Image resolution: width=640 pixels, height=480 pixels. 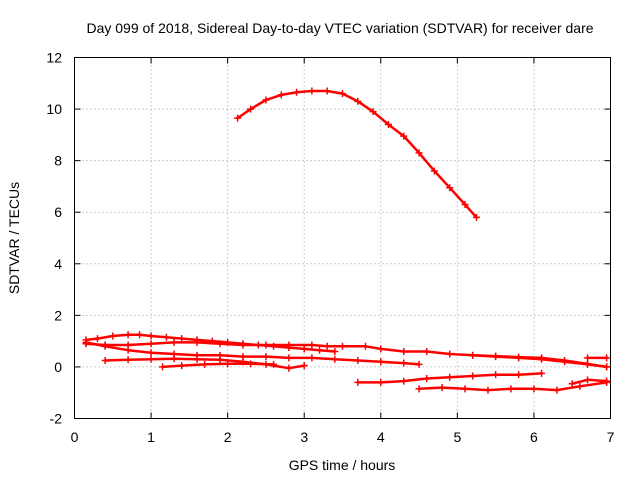 What do you see at coordinates (218, 365) in the screenshot?
I see `series-track-e` at bounding box center [218, 365].